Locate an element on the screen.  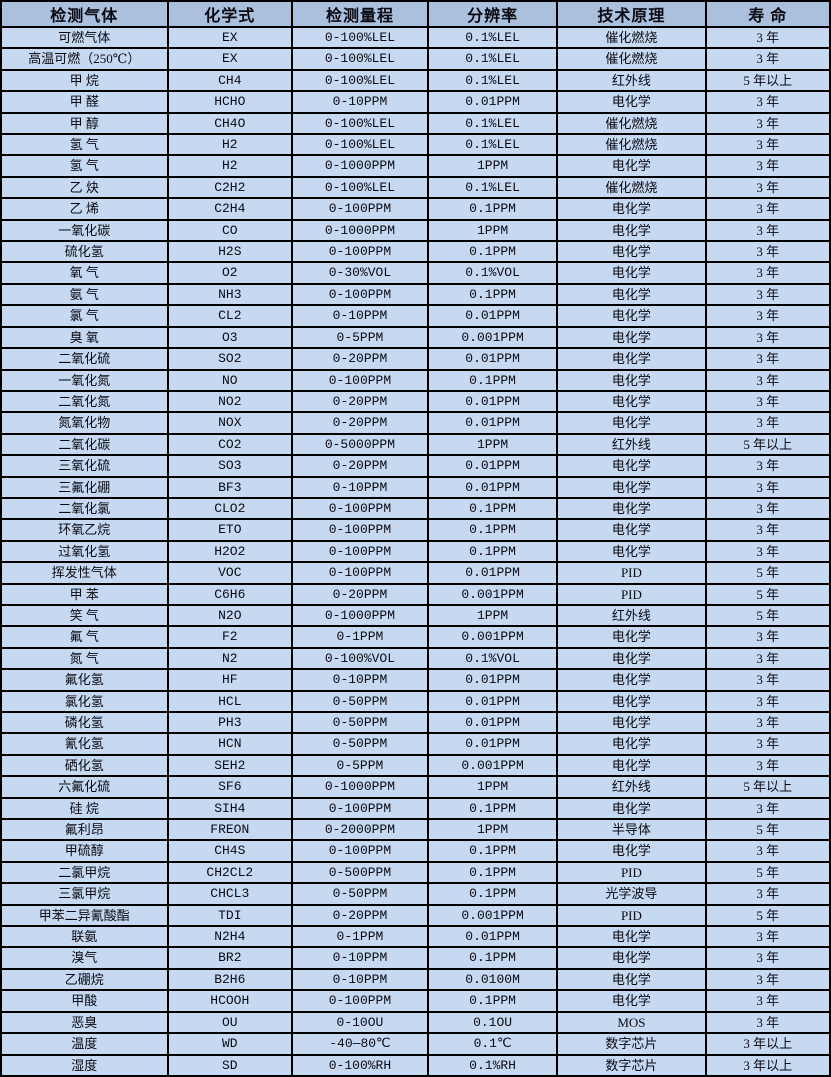
column-header-lifespan: 寿 命 is located at coordinates (767, 14).